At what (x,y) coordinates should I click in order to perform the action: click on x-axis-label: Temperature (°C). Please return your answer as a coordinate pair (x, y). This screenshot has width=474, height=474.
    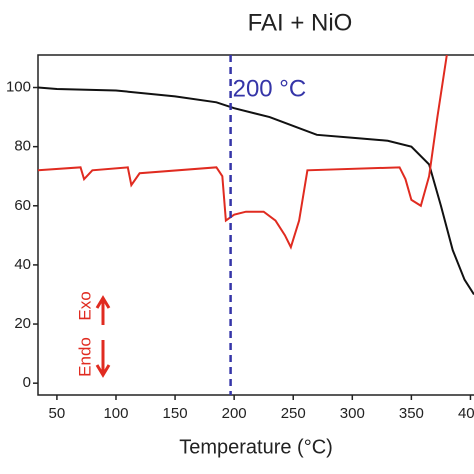
    Looking at the image, I should click on (256, 447).